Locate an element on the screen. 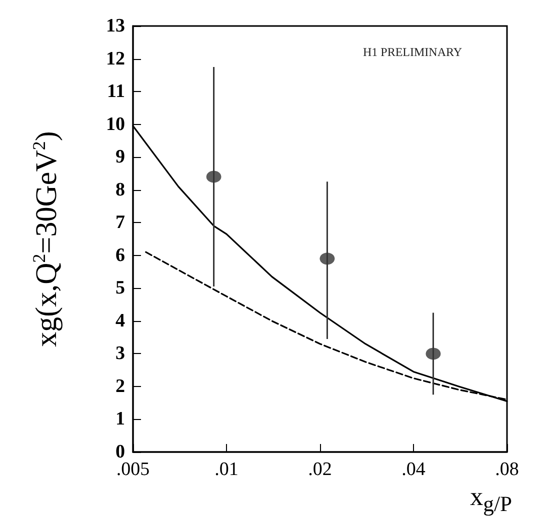 The width and height of the screenshot is (540, 529). x-tick-label: .08 is located at coordinates (507, 469).